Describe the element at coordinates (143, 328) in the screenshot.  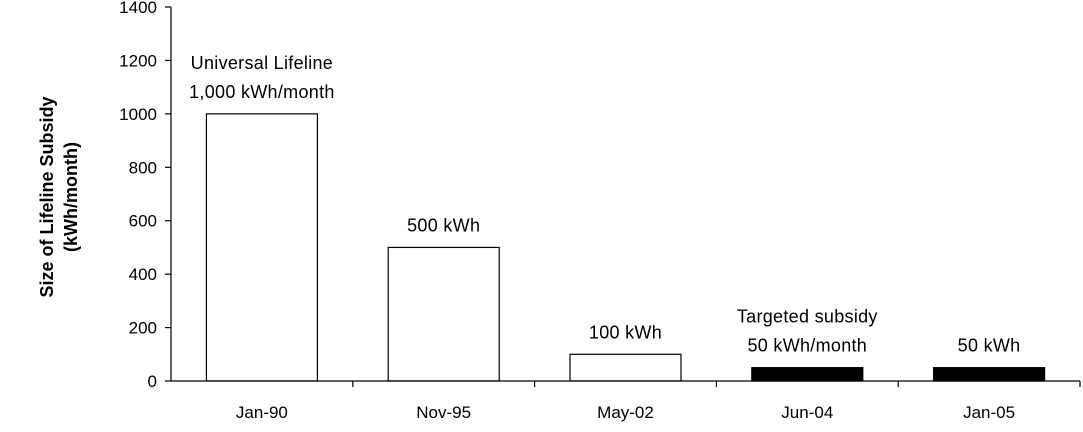
I see `y-tick-label: 200` at that location.